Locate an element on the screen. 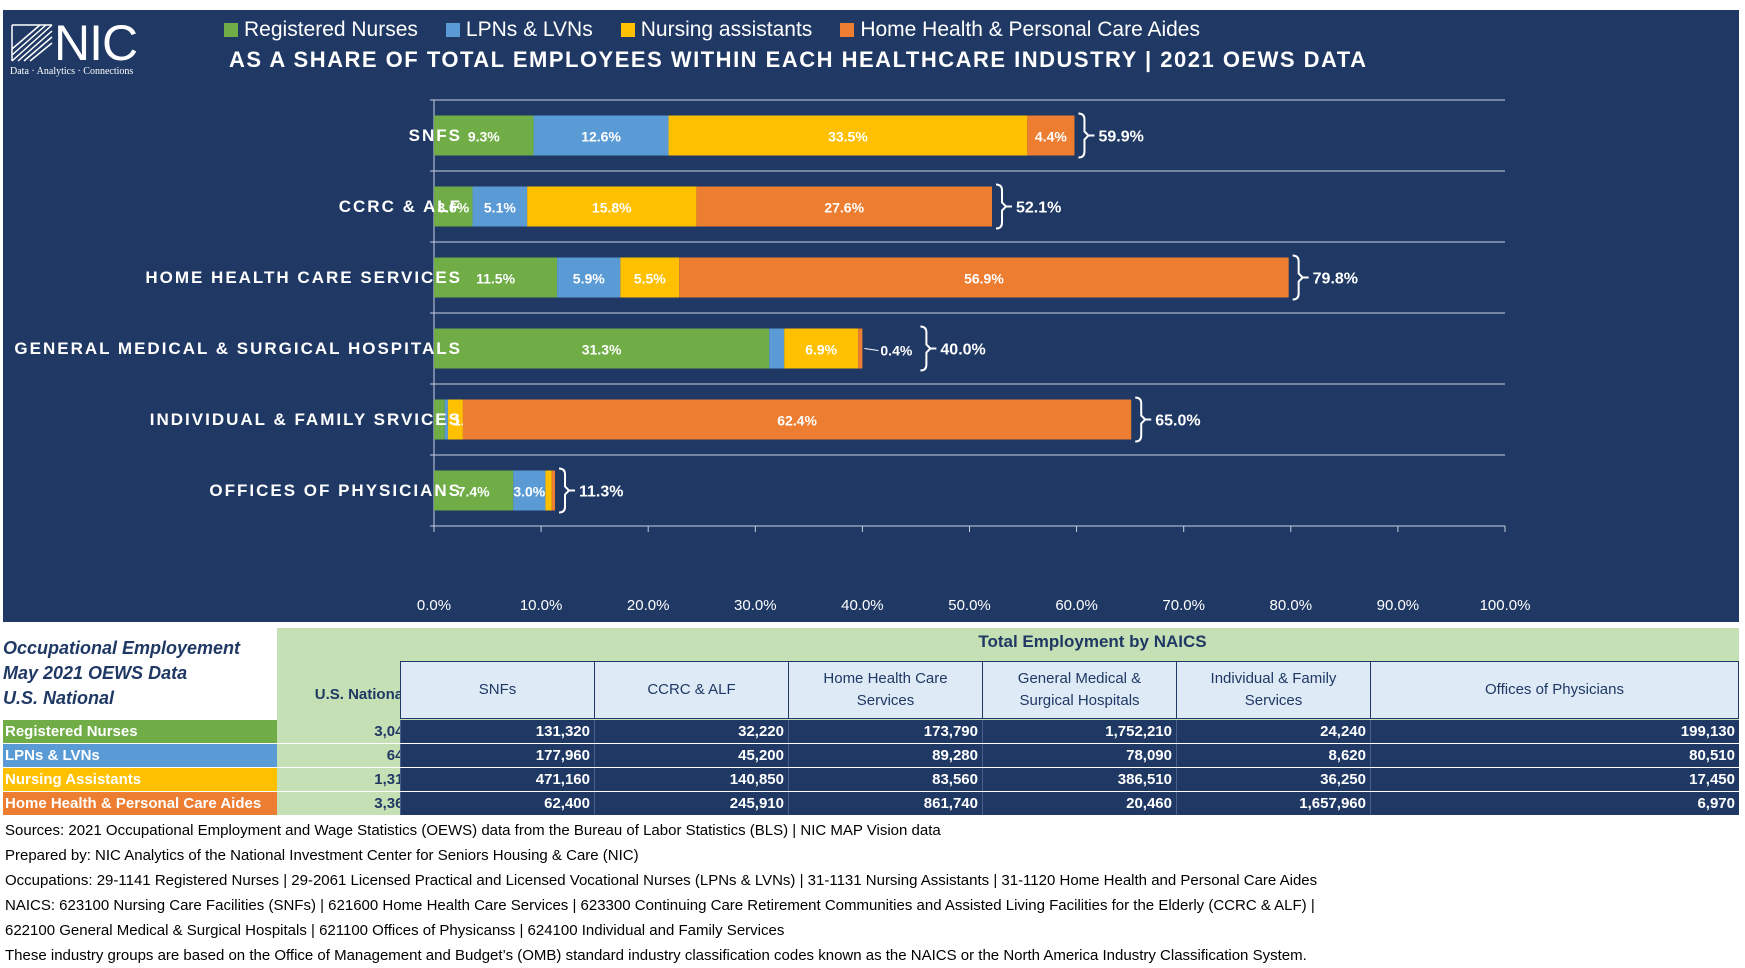 The height and width of the screenshot is (968, 1745). x-tick-label: 80.0% is located at coordinates (1291, 605).